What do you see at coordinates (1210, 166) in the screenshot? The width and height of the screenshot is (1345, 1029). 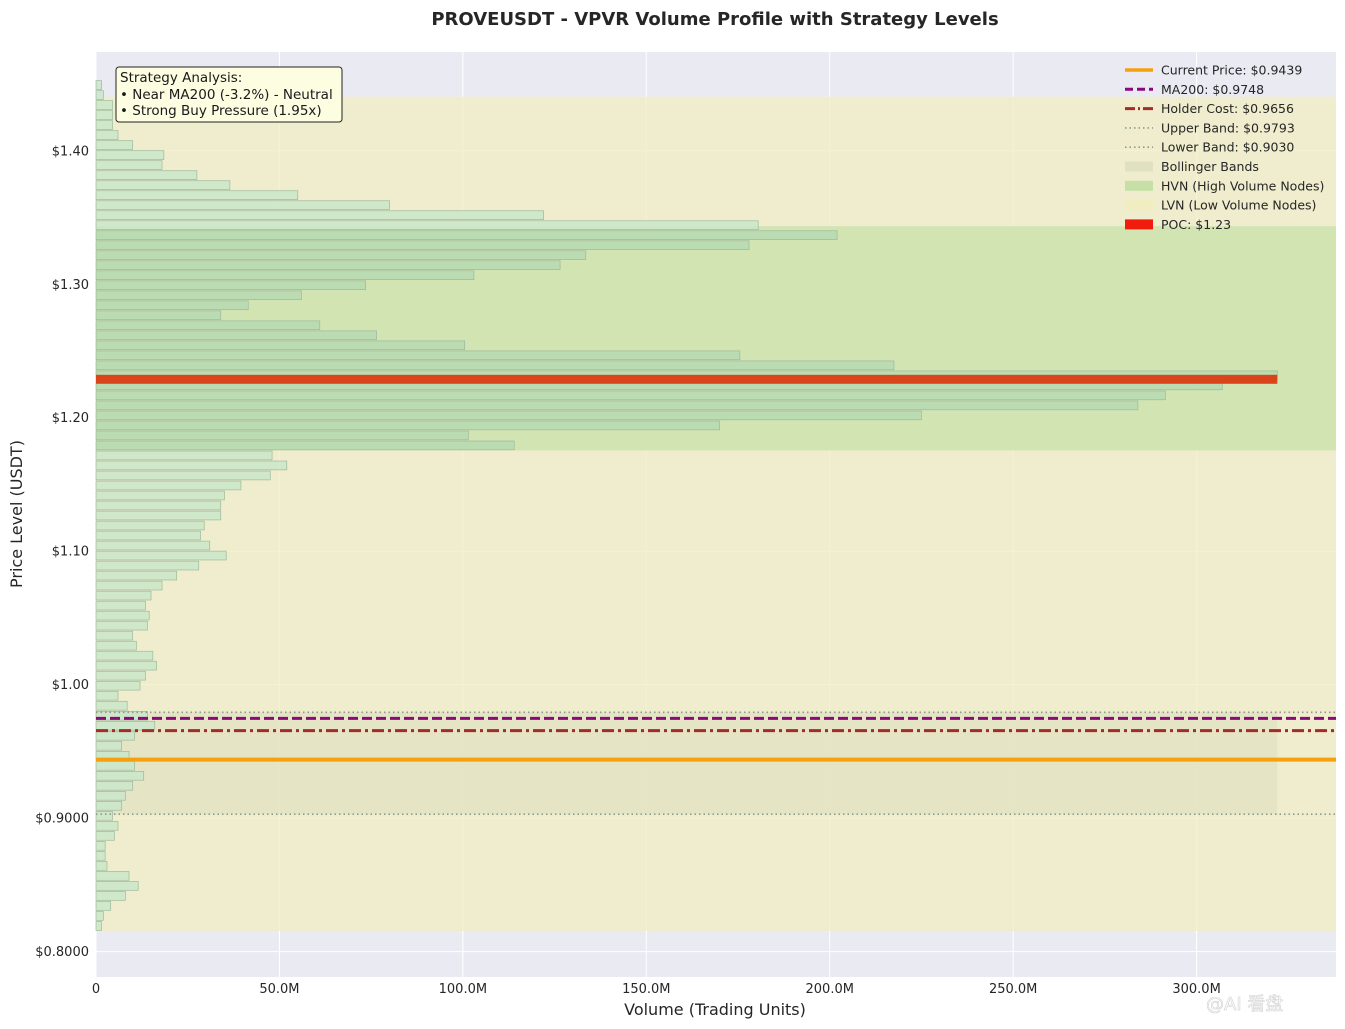 I see `legend-label-bollinger: Bollinger Bands` at bounding box center [1210, 166].